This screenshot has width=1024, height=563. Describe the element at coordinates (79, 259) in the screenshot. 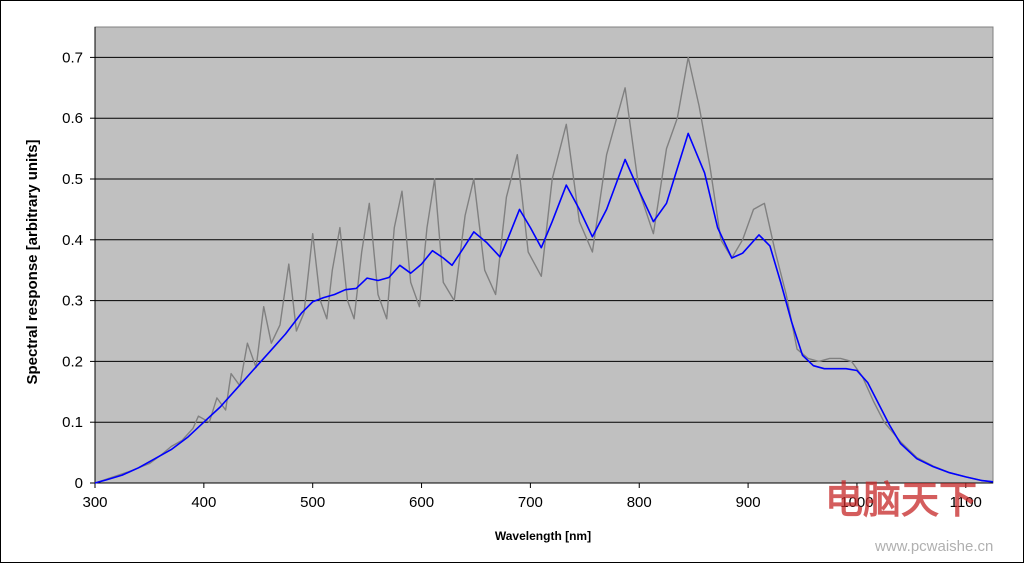

I see `y-axis-ticks: 0 0.1 0.2 0.3 0.4 0.5 0.6 0.7` at that location.